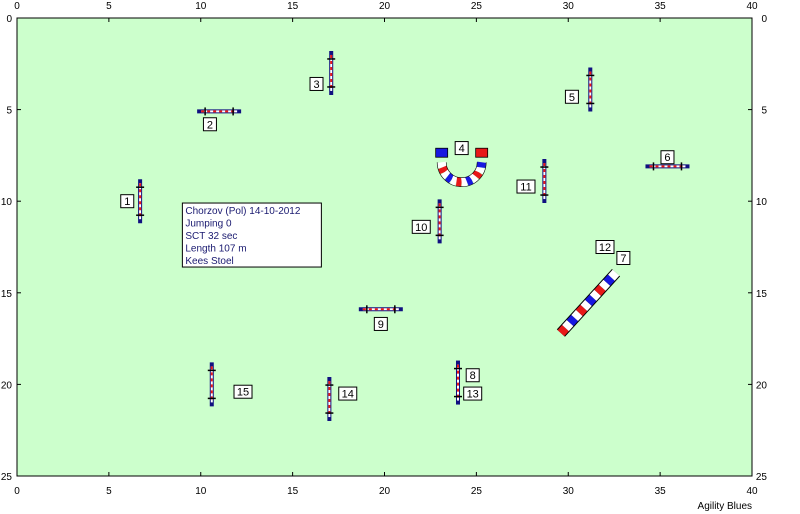  Describe the element at coordinates (242, 211) in the screenshot. I see `info-line: Chorzov (Pol) 14-10-2012` at that location.